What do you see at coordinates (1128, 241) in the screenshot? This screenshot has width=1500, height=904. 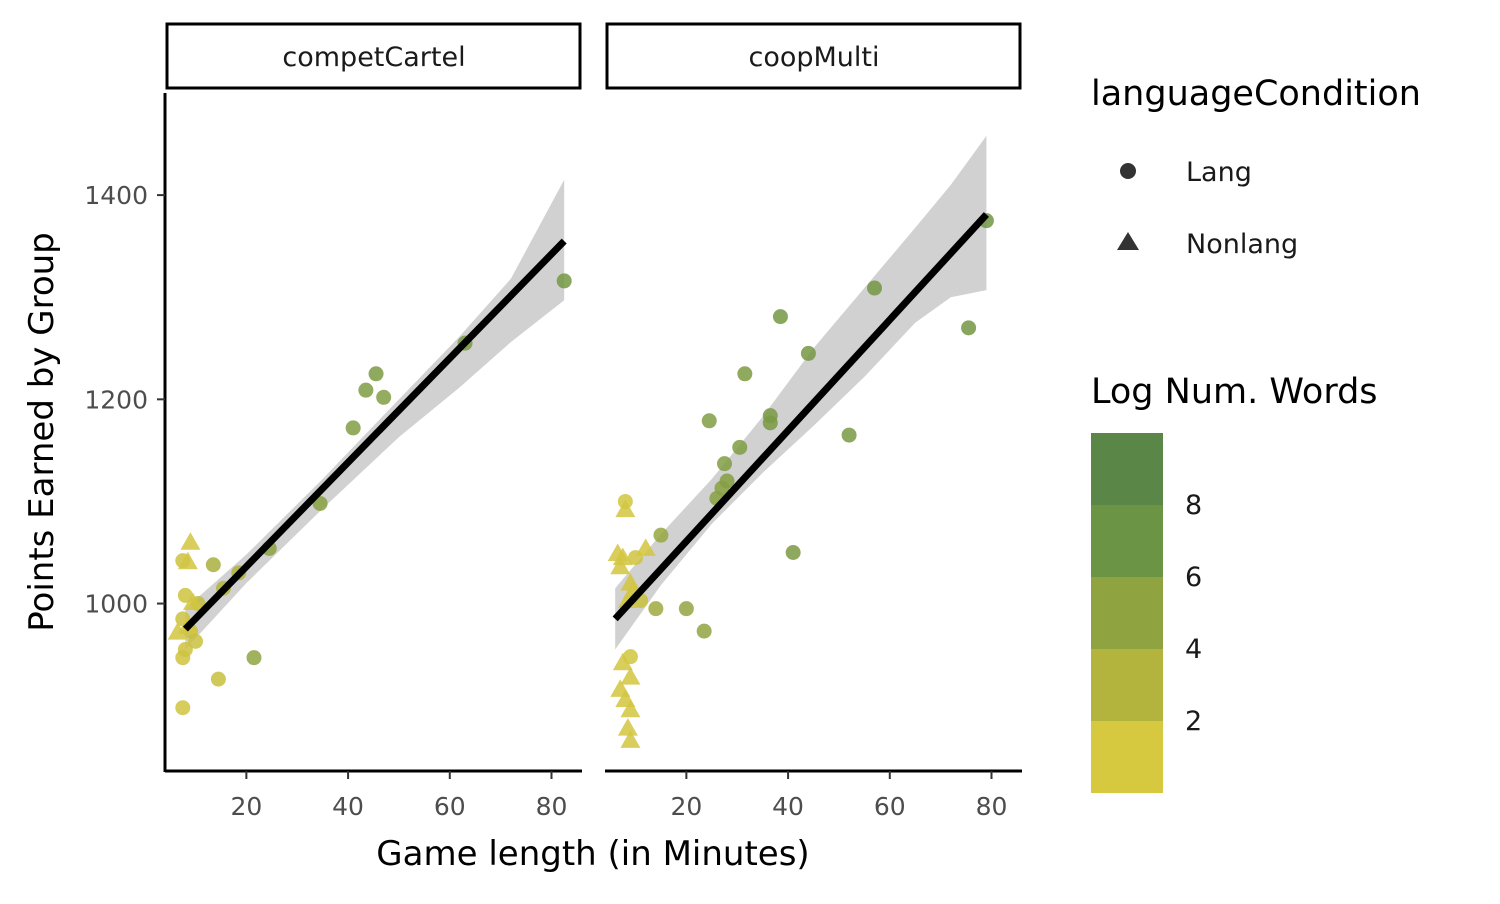 I see `legend-key-triangle-nonlang` at bounding box center [1128, 241].